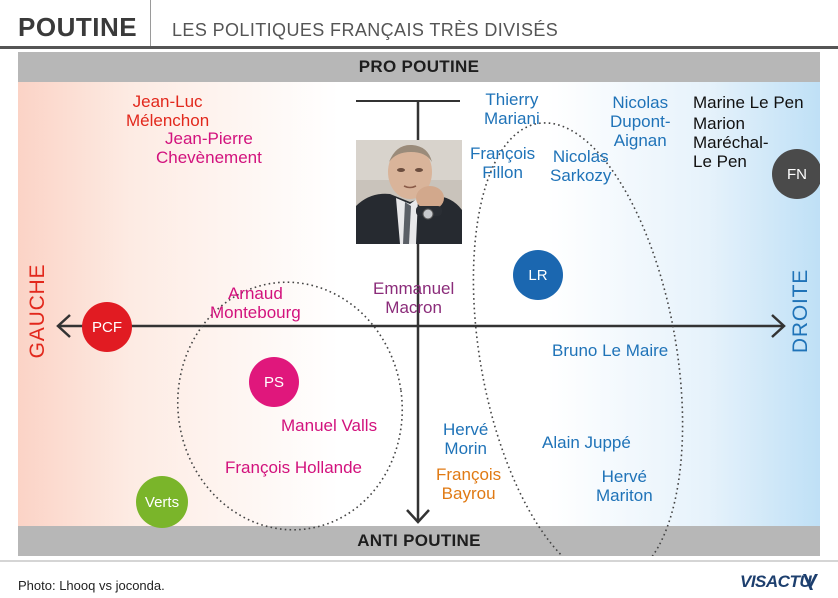 The image size is (838, 598). Describe the element at coordinates (796, 174) in the screenshot. I see `party-badge-fn: FN` at that location.